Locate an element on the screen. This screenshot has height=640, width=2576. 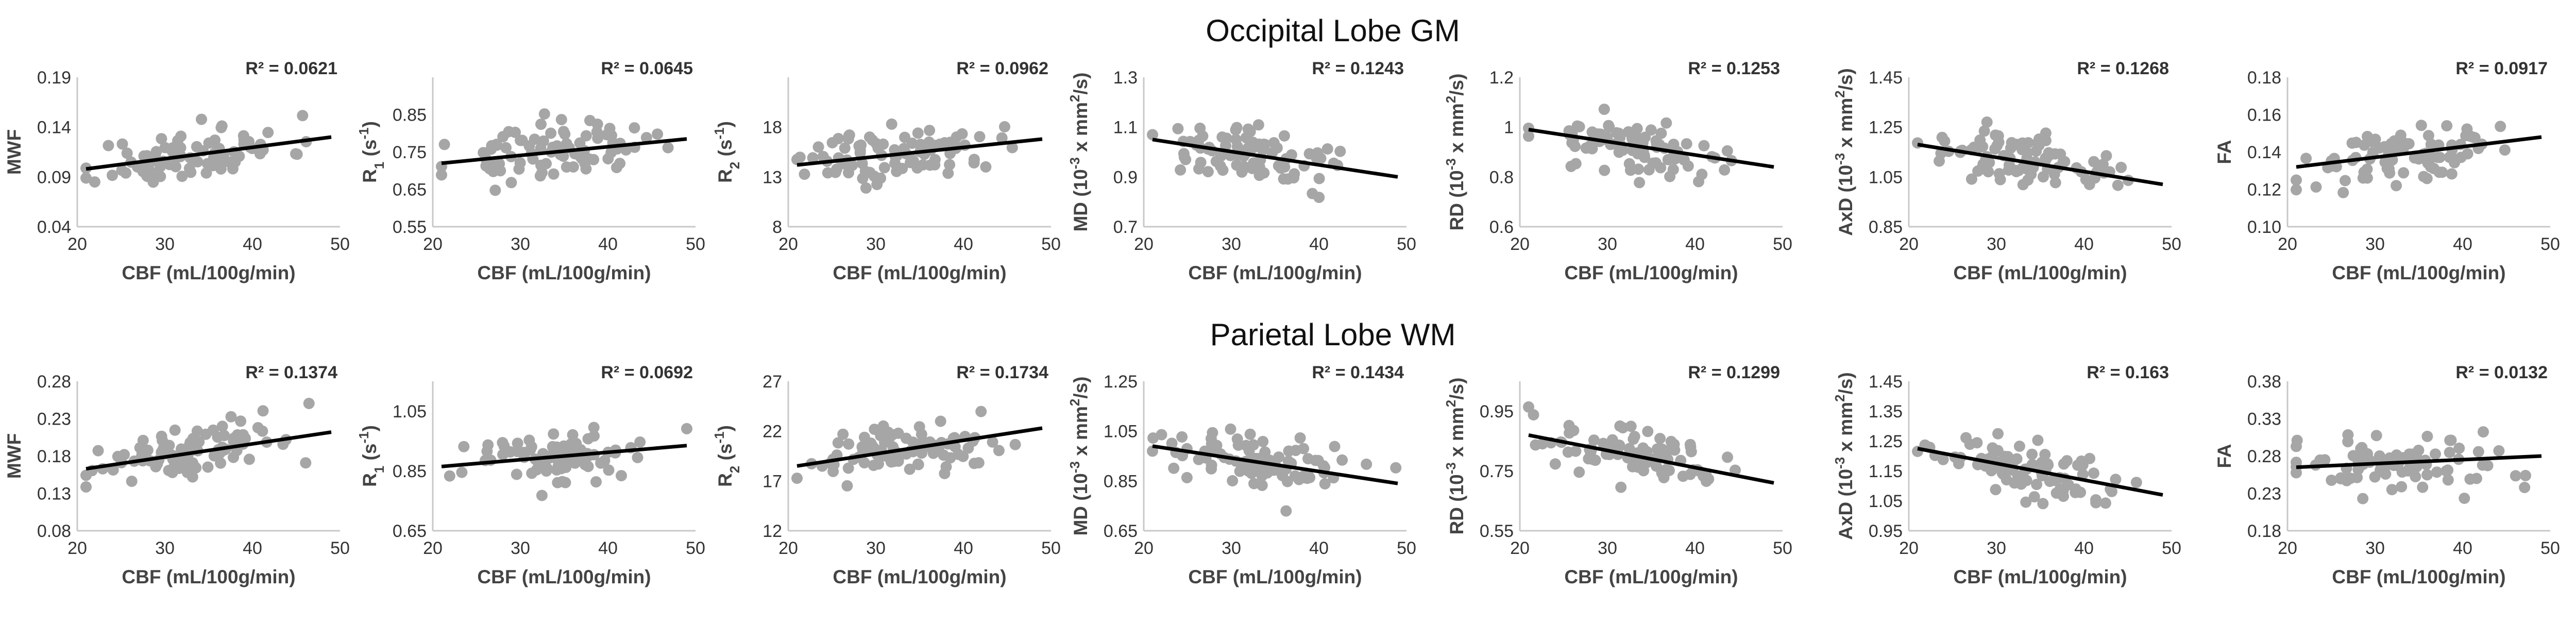
r-squared-label: R² = 0.163 is located at coordinates (2128, 372).